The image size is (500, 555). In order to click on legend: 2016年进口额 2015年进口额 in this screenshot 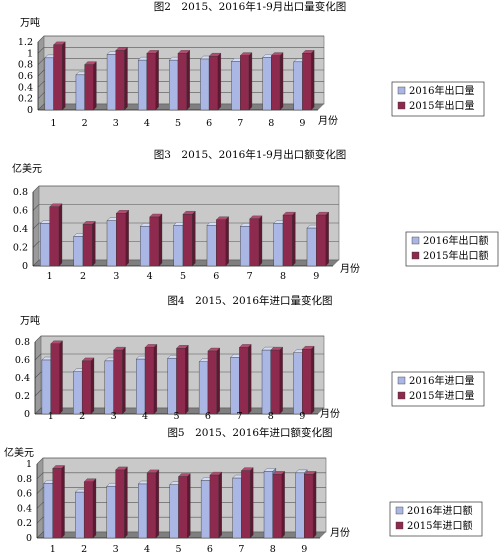, I will do `click(436, 519)`.